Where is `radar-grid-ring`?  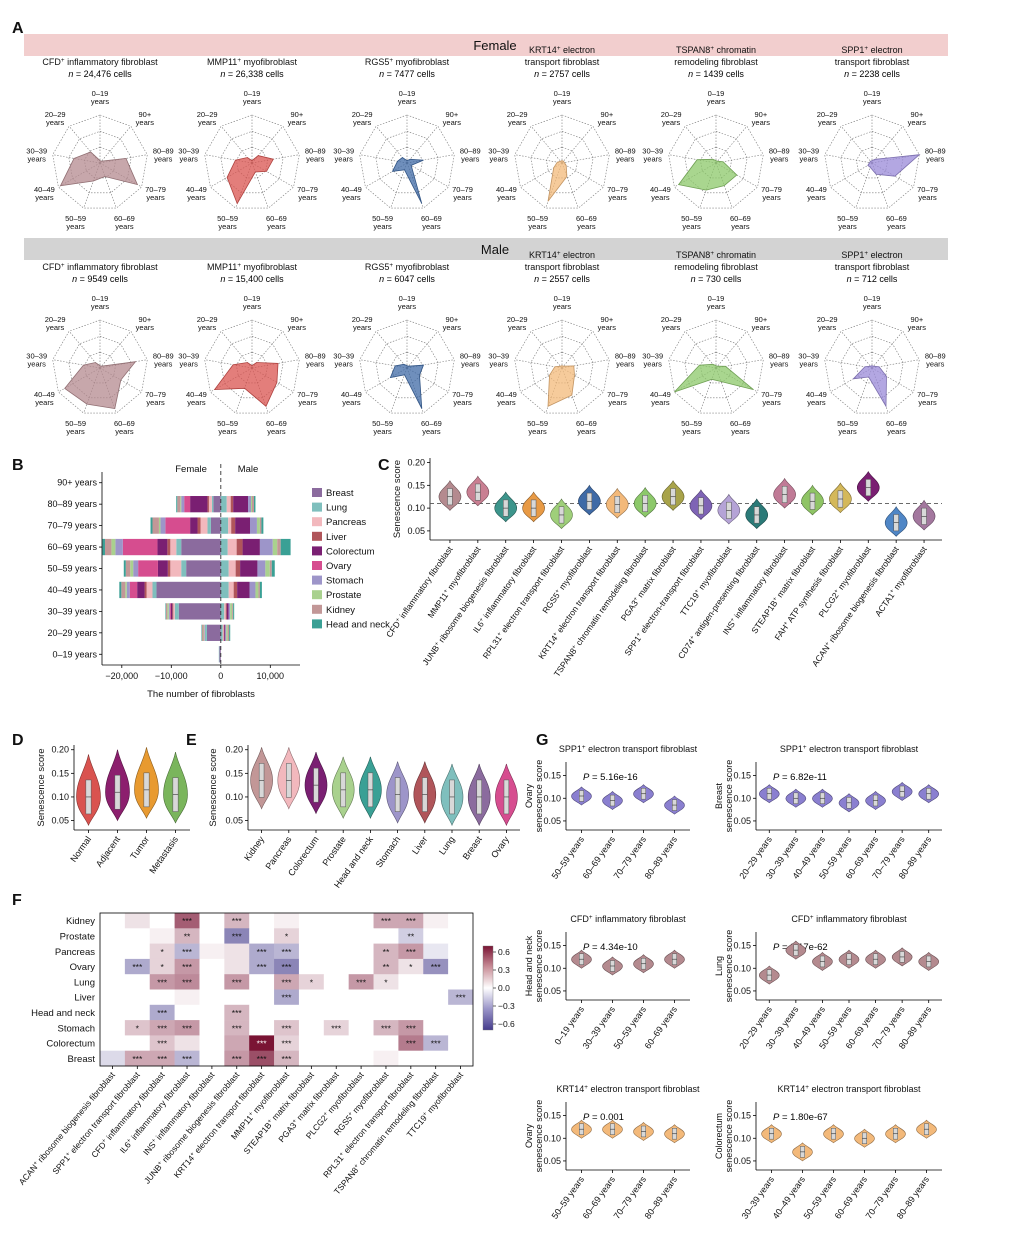 radar-grid-ring is located at coordinates (716, 366).